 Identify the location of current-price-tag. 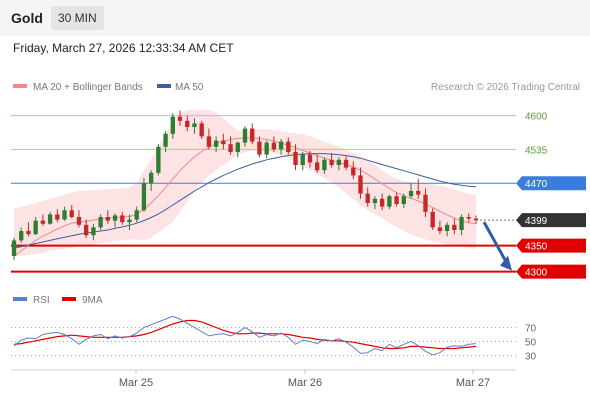
(551, 220).